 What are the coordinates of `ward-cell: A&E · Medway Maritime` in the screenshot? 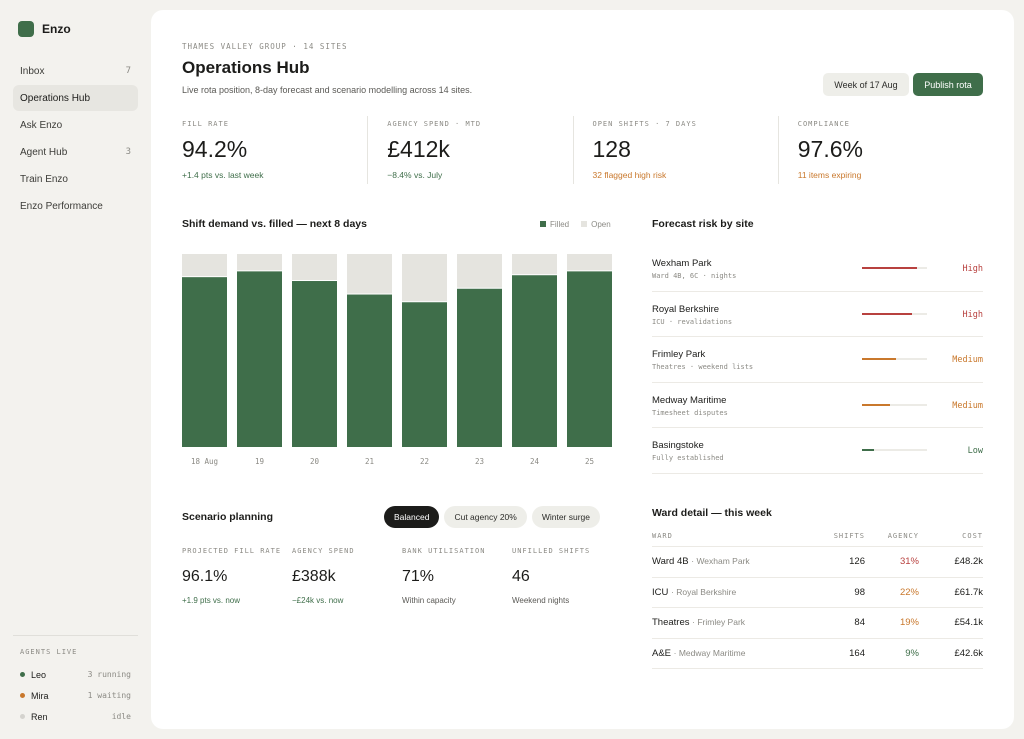 It's located at (728, 653).